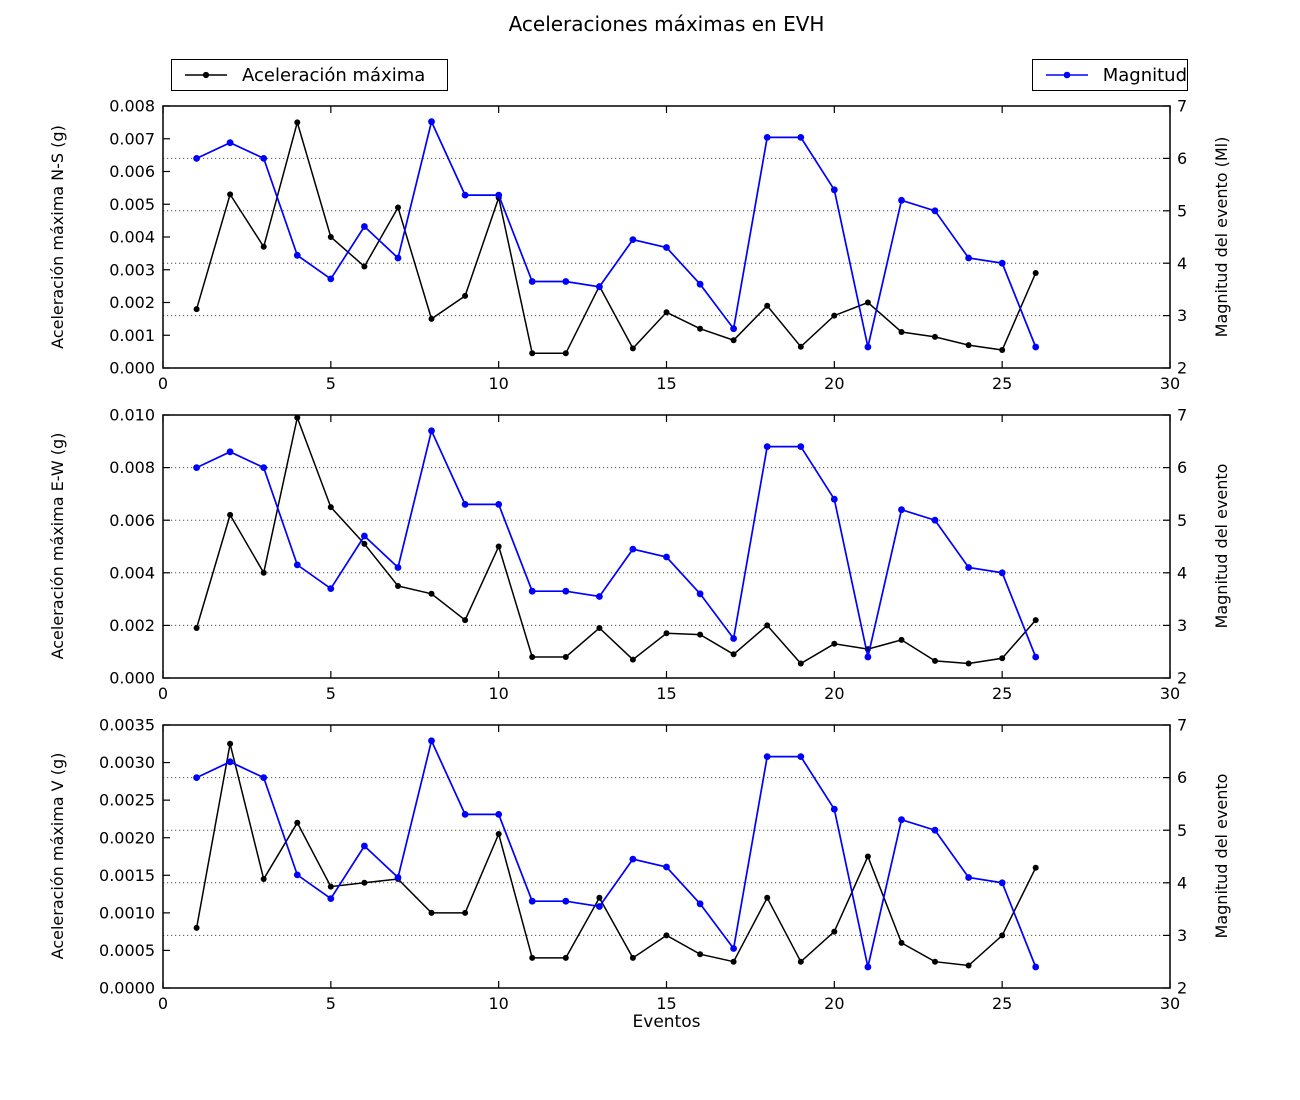 Image resolution: width=1300 pixels, height=1100 pixels. Describe the element at coordinates (132, 138) in the screenshot. I see `y-tick-label-left: 0.007` at that location.